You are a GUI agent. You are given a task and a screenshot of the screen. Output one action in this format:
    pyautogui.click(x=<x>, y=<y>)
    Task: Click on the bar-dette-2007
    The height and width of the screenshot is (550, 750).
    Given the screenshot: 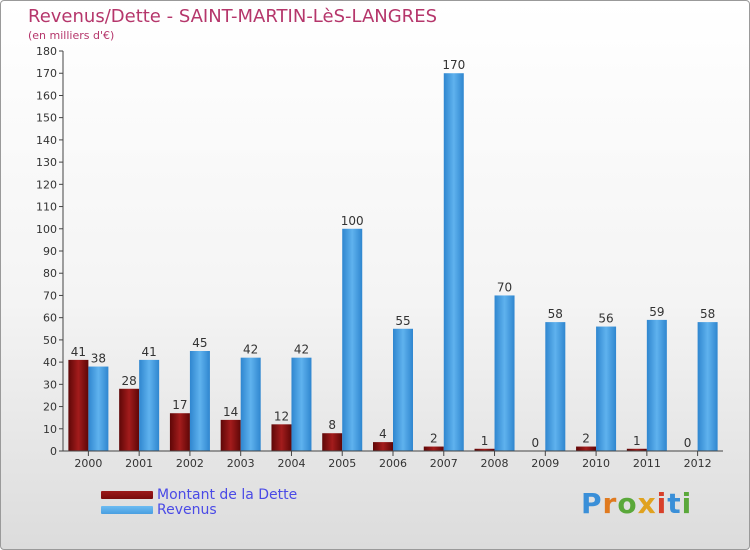 What is the action you would take?
    pyautogui.click(x=433, y=448)
    